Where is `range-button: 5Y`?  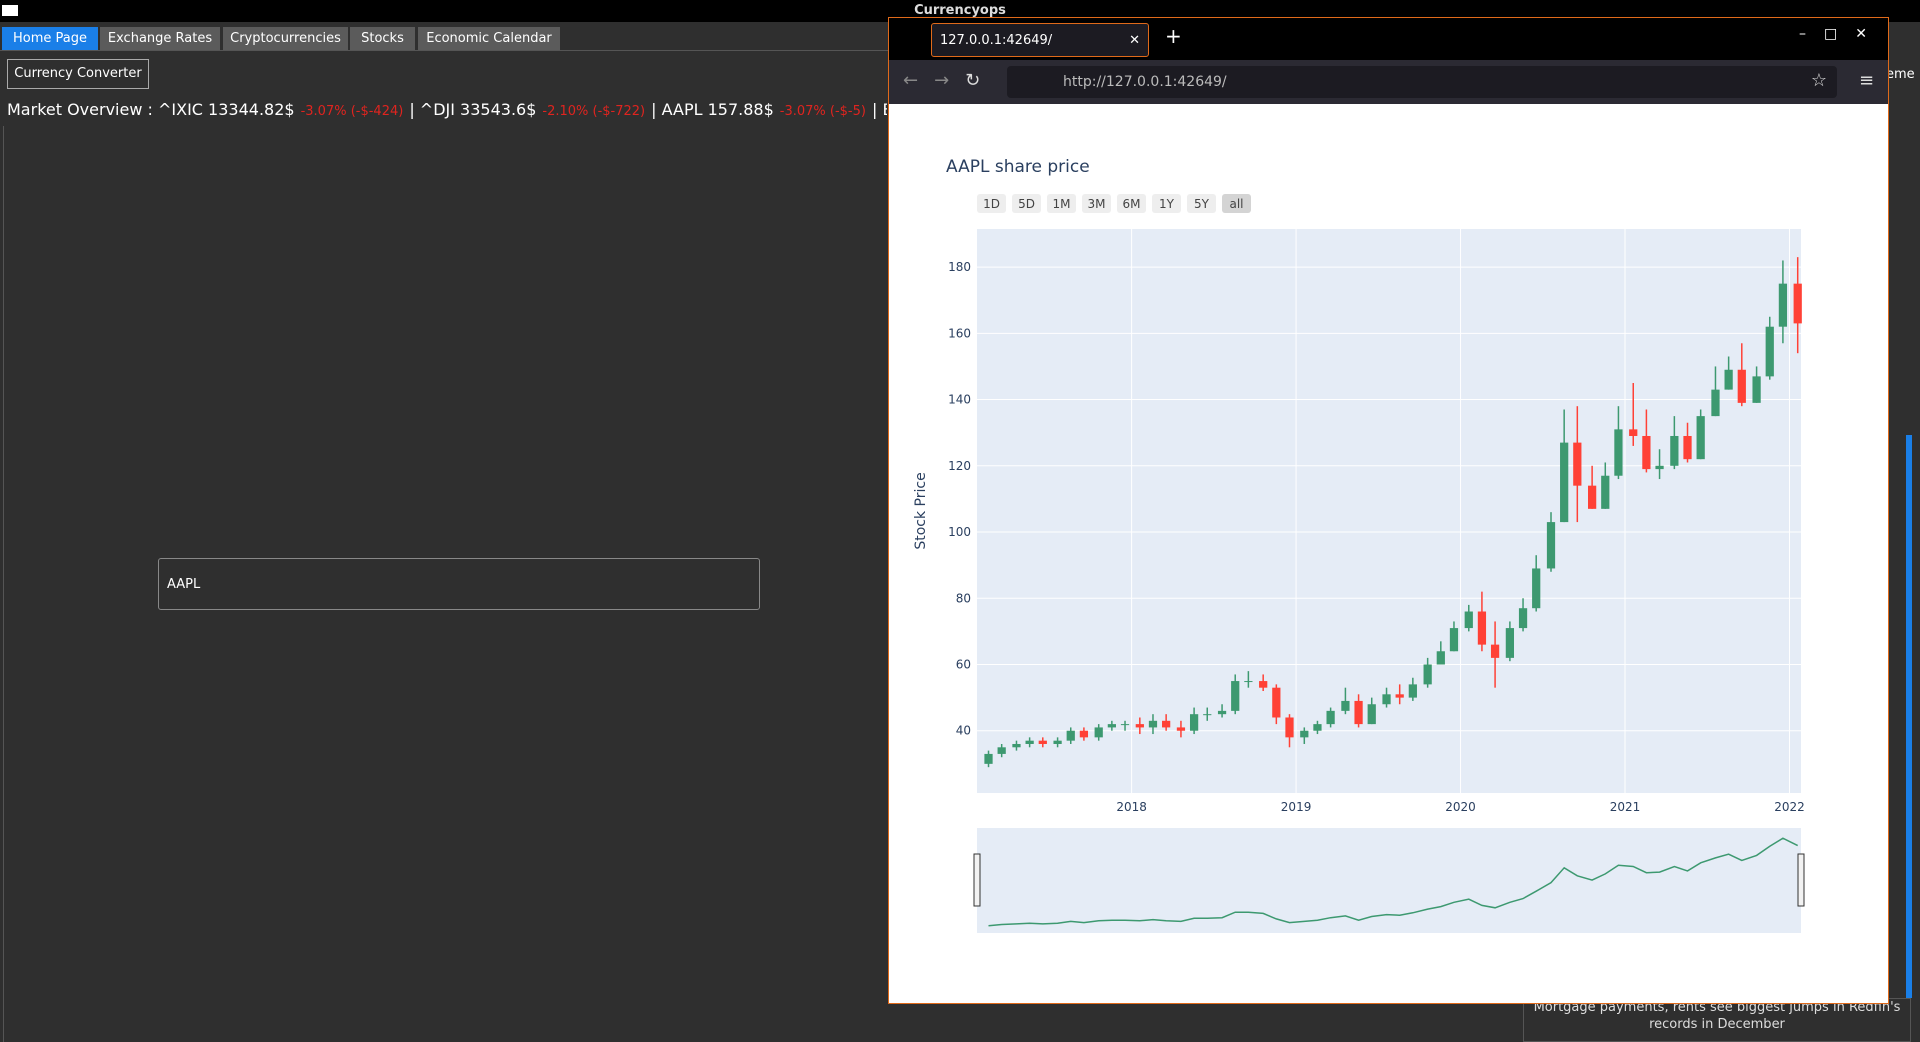
range-button: 5Y is located at coordinates (1201, 203).